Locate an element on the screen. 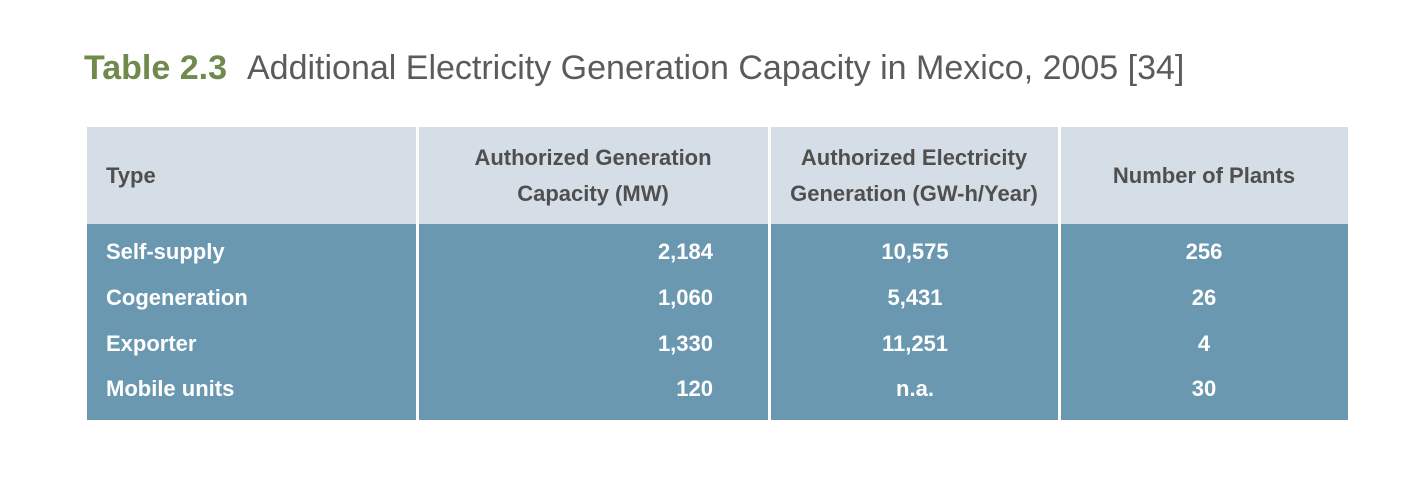 The width and height of the screenshot is (1422, 477). cell-type: Exporter is located at coordinates (151, 343).